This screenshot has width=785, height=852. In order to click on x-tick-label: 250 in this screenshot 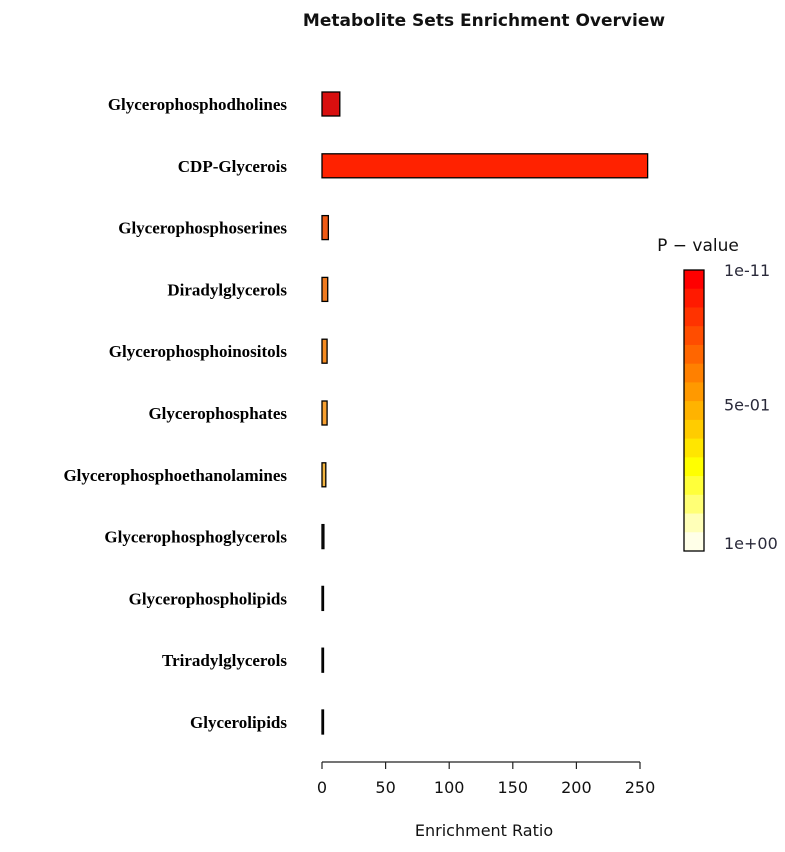, I will do `click(640, 787)`.